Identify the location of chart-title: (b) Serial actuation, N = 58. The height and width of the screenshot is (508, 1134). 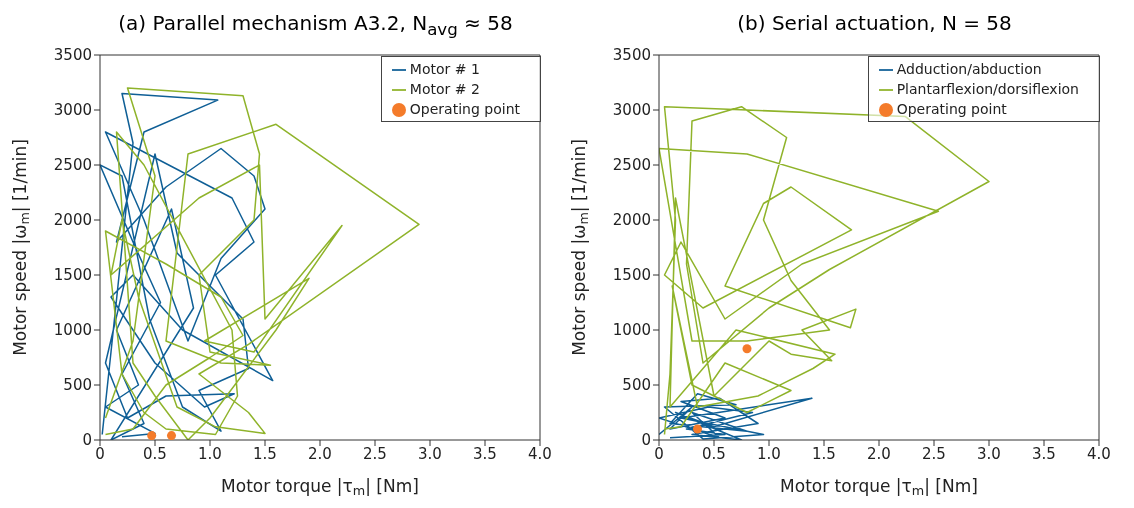
(874, 23).